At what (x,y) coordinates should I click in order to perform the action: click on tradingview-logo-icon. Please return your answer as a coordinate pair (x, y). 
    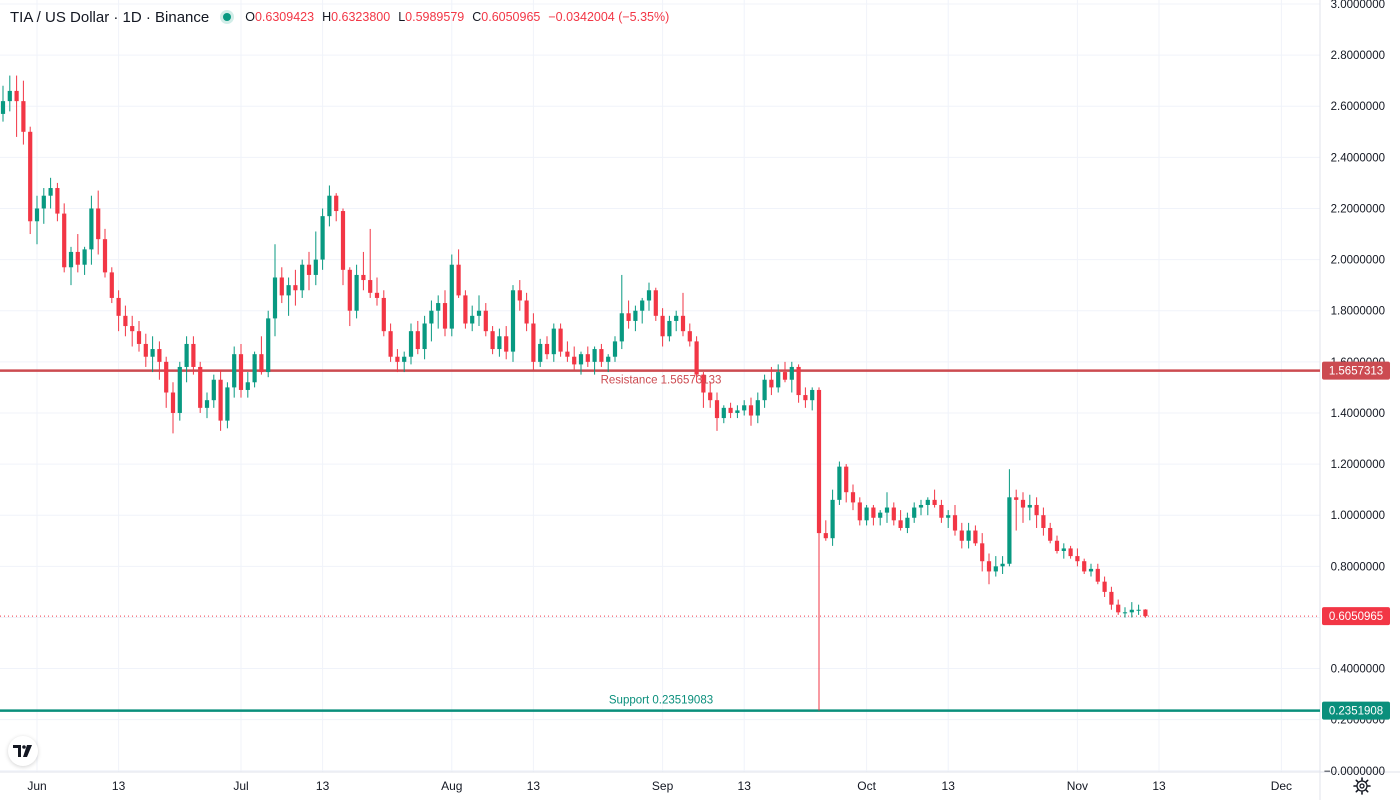
    Looking at the image, I should click on (23, 751).